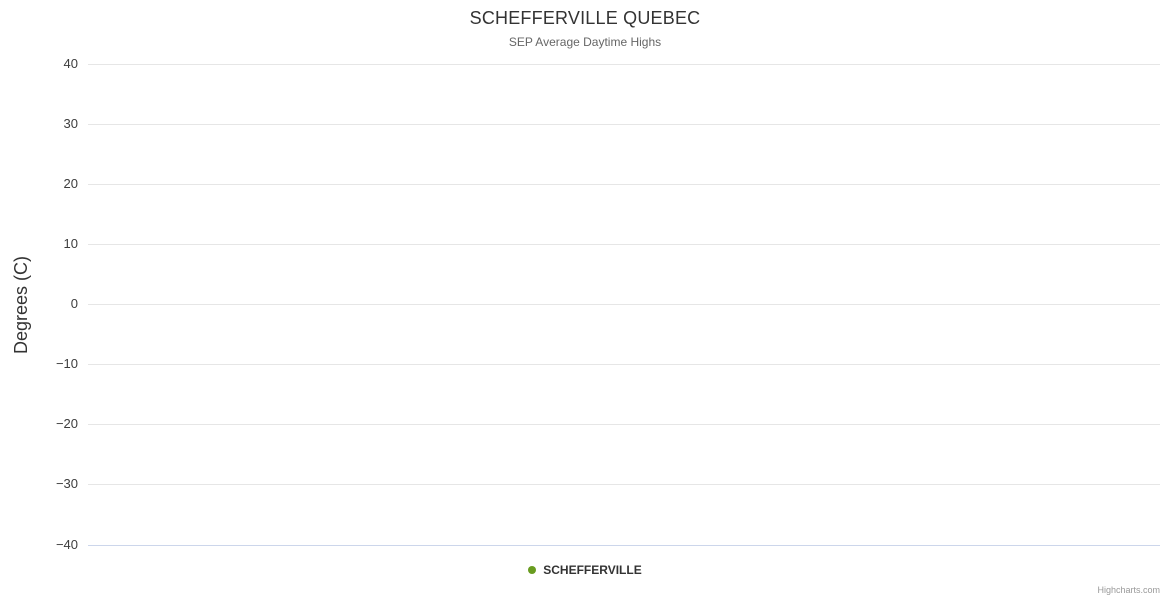 The height and width of the screenshot is (600, 1170). What do you see at coordinates (70, 63) in the screenshot?
I see `y-tick-label: 40` at bounding box center [70, 63].